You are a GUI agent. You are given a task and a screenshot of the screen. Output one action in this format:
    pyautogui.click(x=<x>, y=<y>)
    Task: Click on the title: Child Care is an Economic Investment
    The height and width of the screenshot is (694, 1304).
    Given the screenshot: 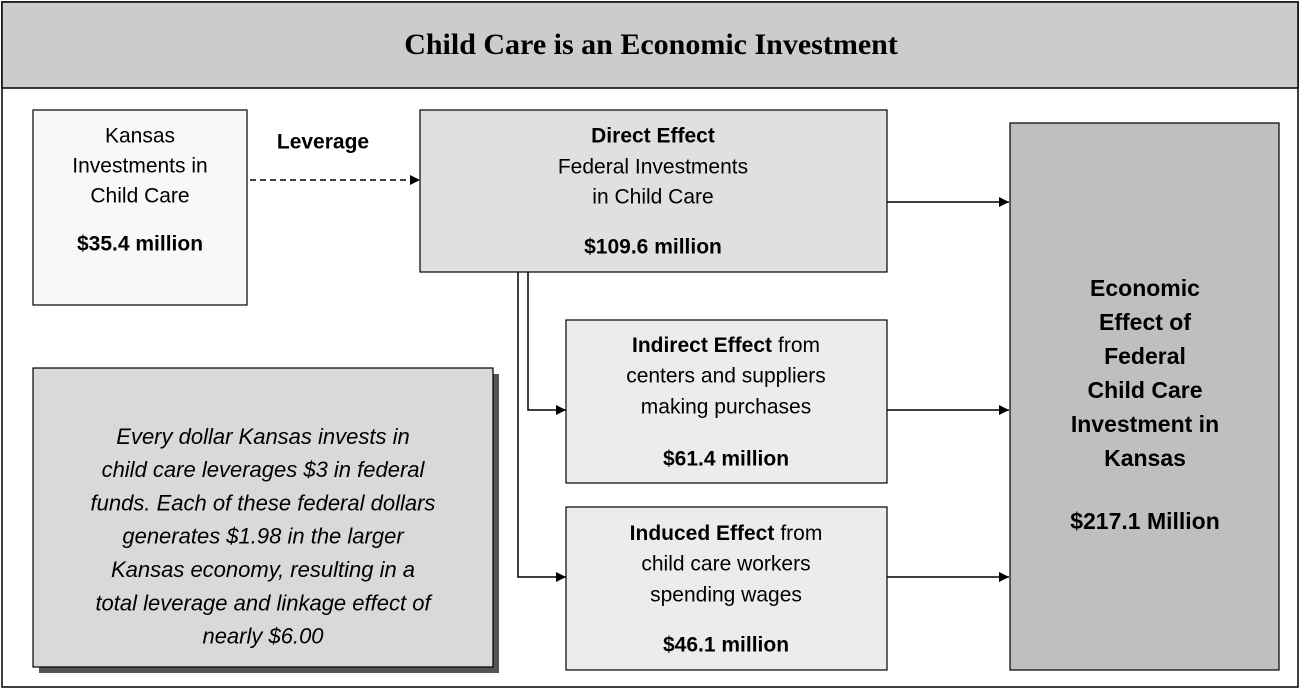 What is the action you would take?
    pyautogui.click(x=651, y=44)
    